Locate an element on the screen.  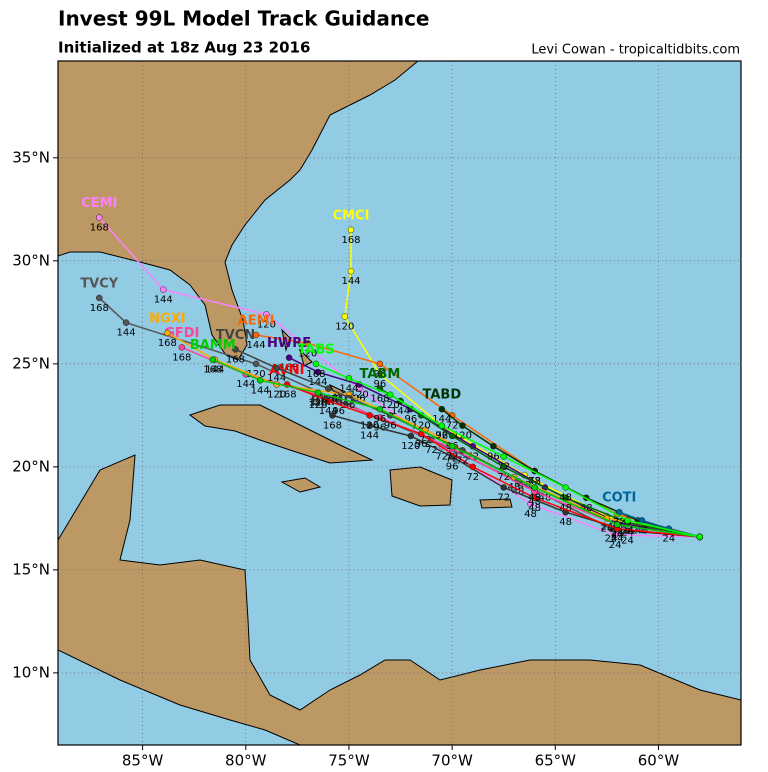
x-tick-label: 85°W is located at coordinates (143, 760).